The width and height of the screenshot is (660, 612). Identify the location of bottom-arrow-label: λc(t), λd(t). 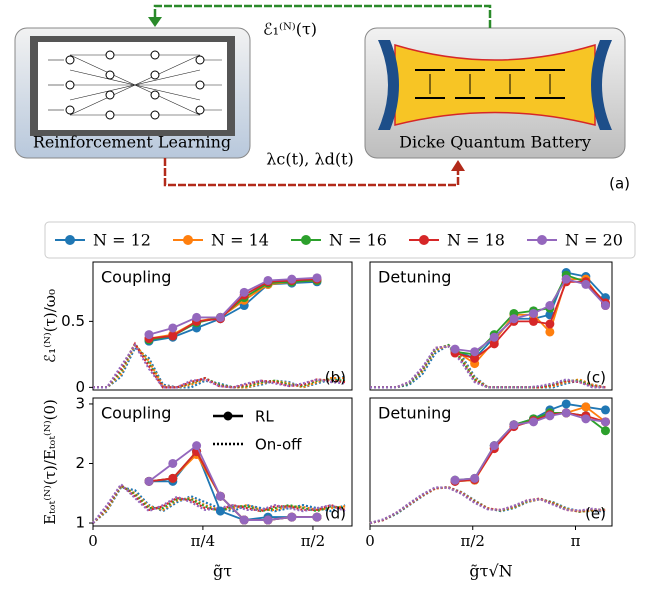
(309, 159).